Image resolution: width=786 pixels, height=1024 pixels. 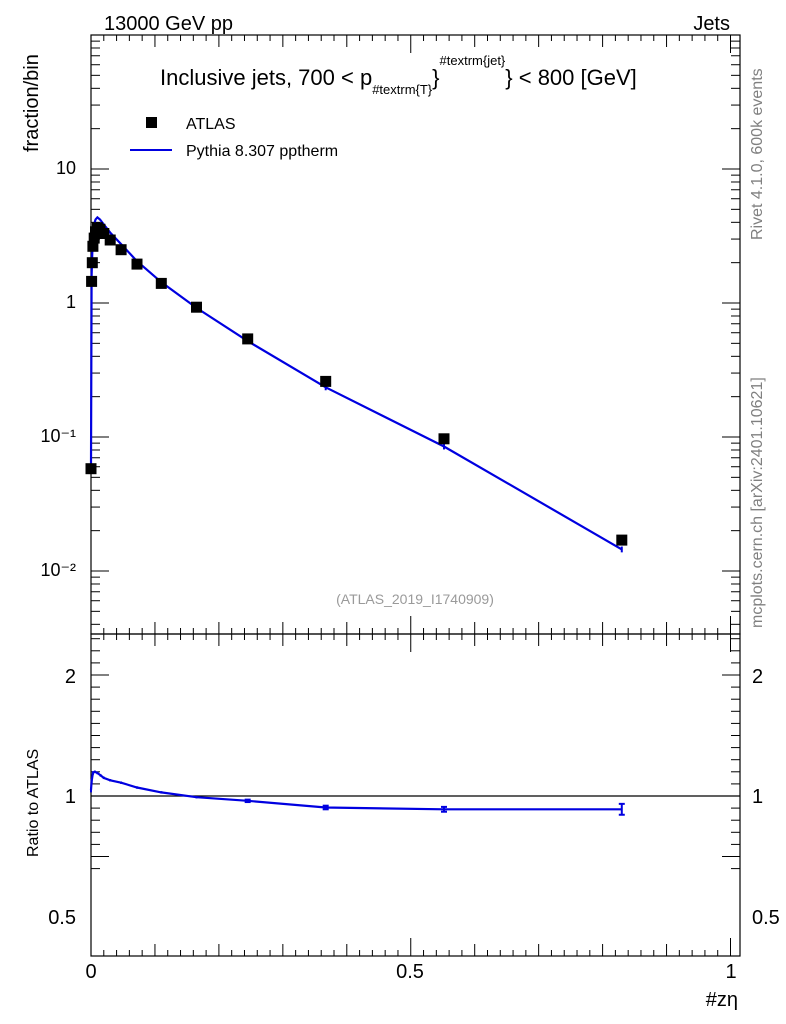 What do you see at coordinates (415, 599) in the screenshot?
I see `analysis-watermark: (ATLAS_2019_I1740909)` at bounding box center [415, 599].